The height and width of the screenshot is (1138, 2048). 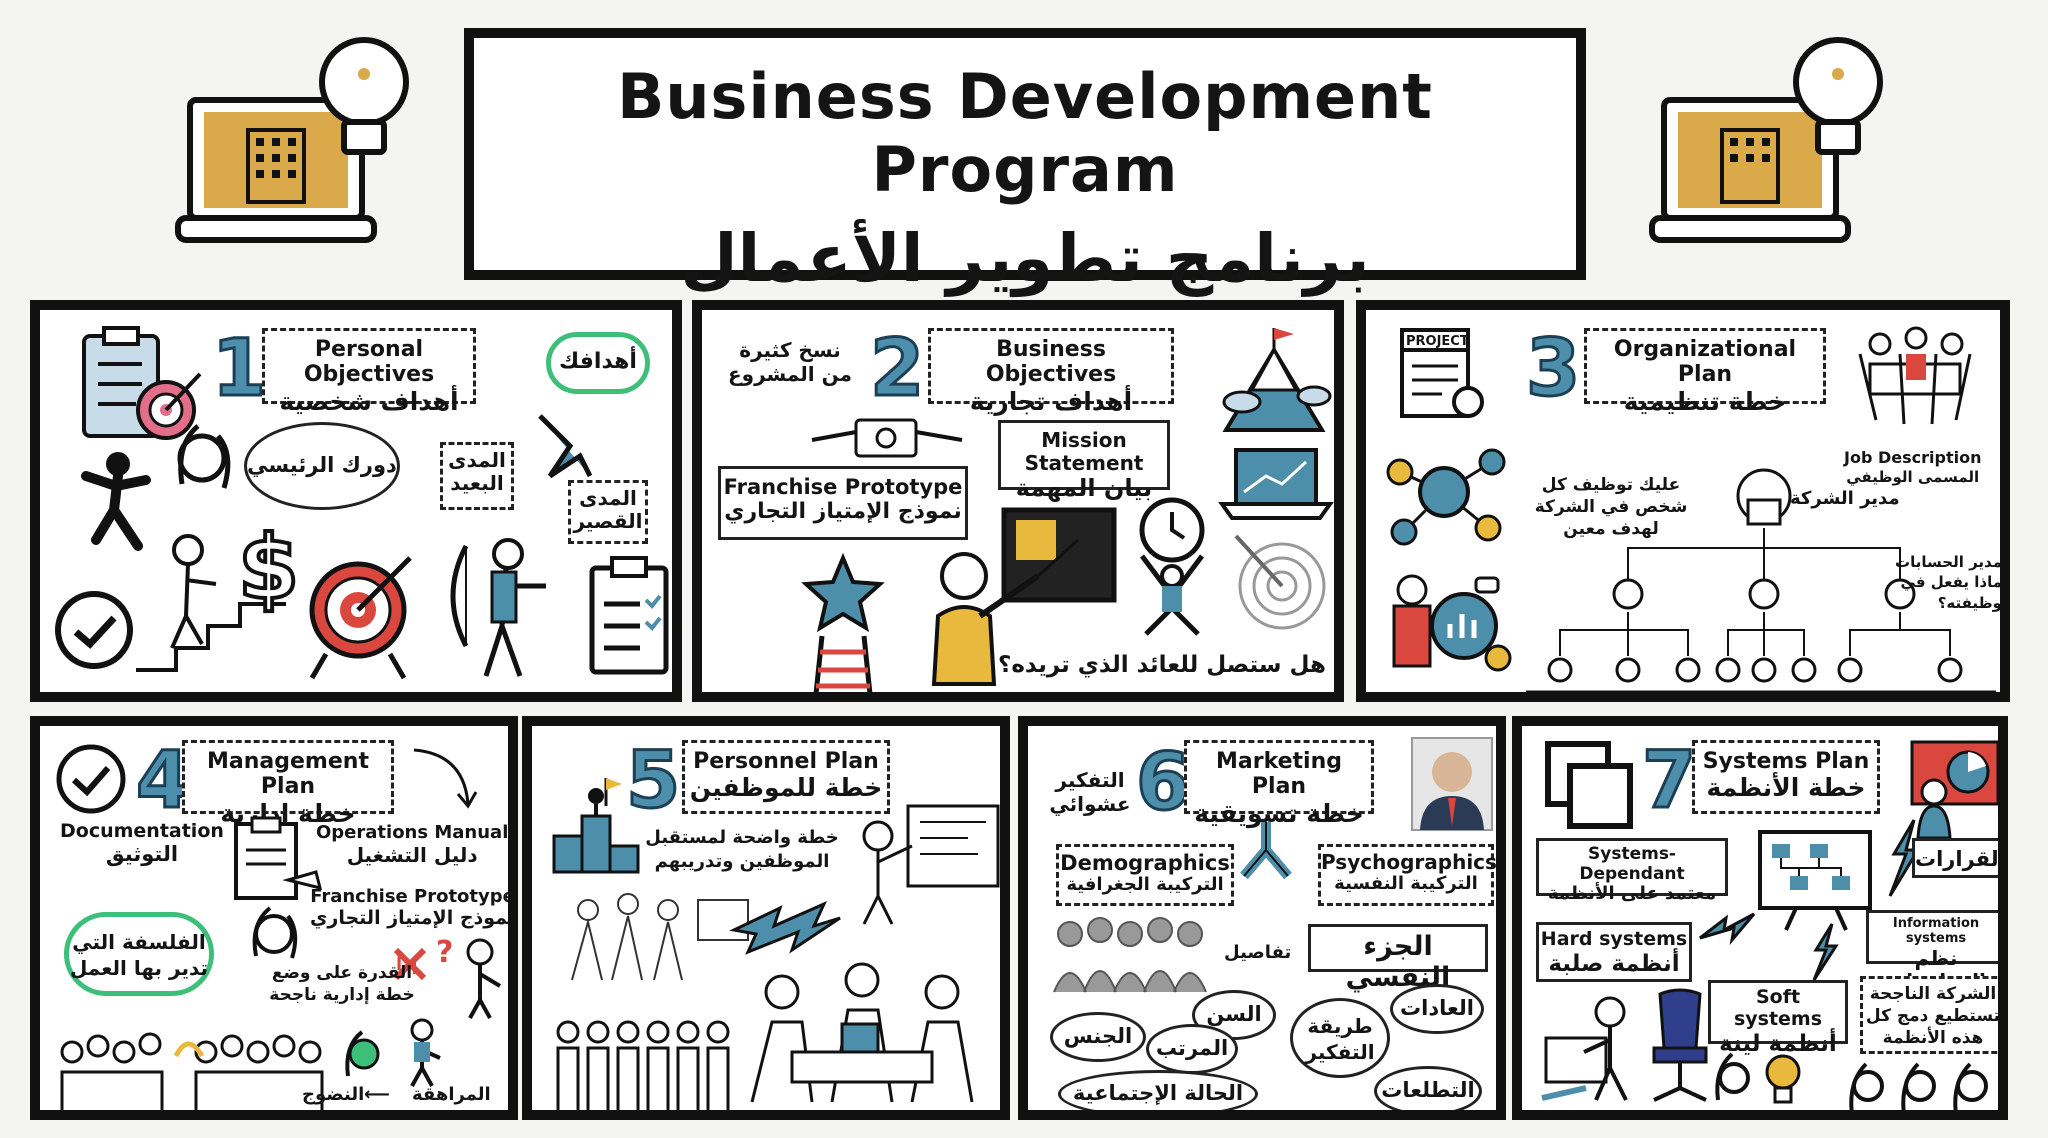 What do you see at coordinates (1025, 258) in the screenshot?
I see `page-title-ar: برنامج تطوير الأعمال` at bounding box center [1025, 258].